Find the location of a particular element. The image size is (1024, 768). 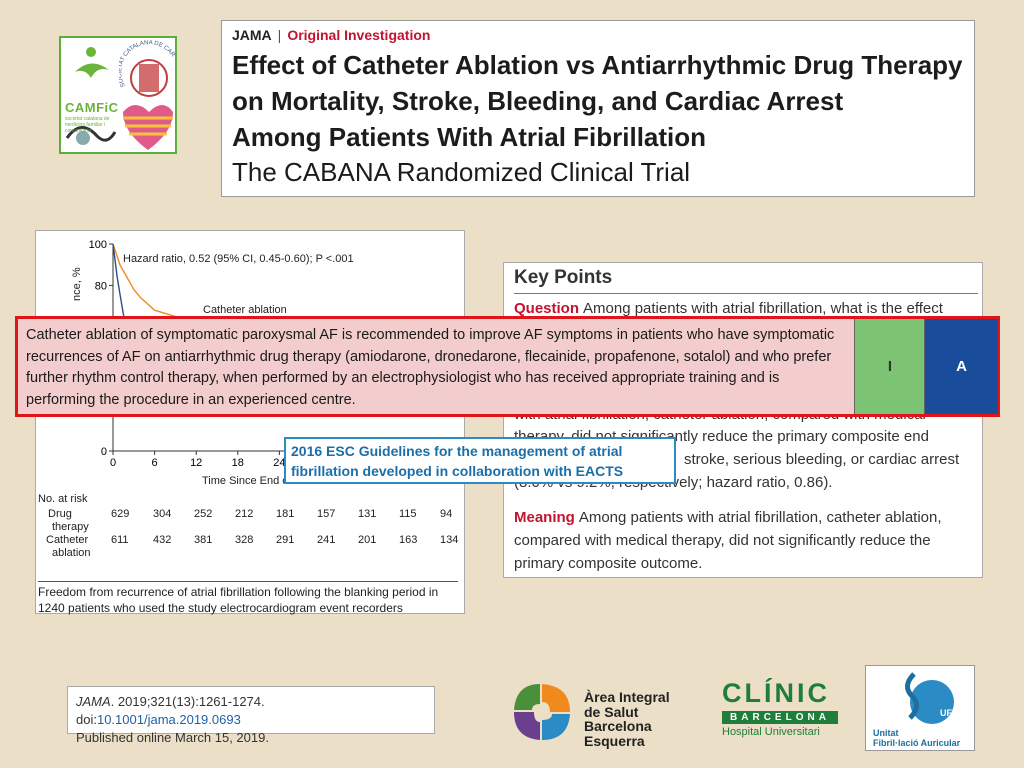

x-axis-label: Time Since End o is located at coordinates (245, 481).